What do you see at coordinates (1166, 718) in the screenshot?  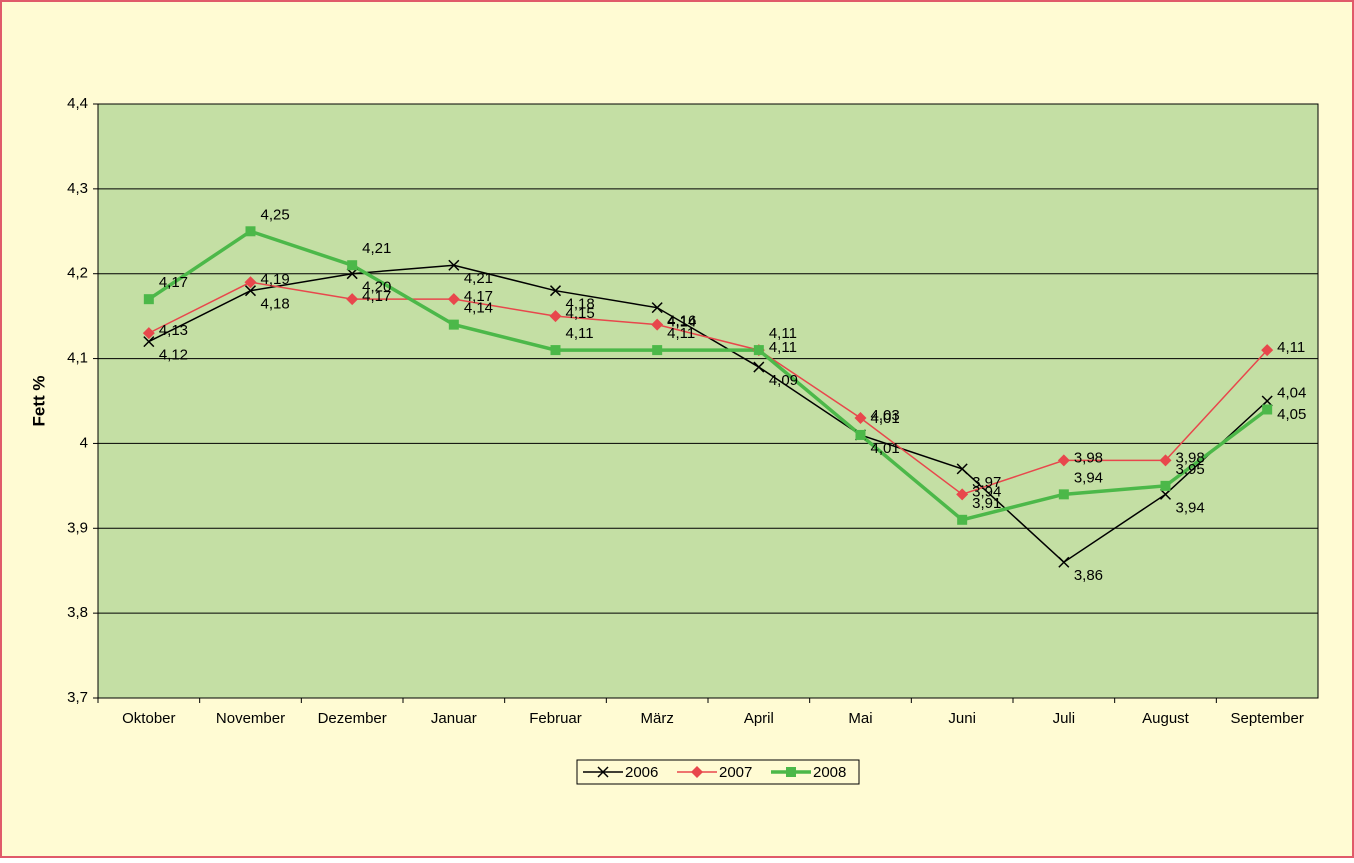 I see `x-tick-label: August` at bounding box center [1166, 718].